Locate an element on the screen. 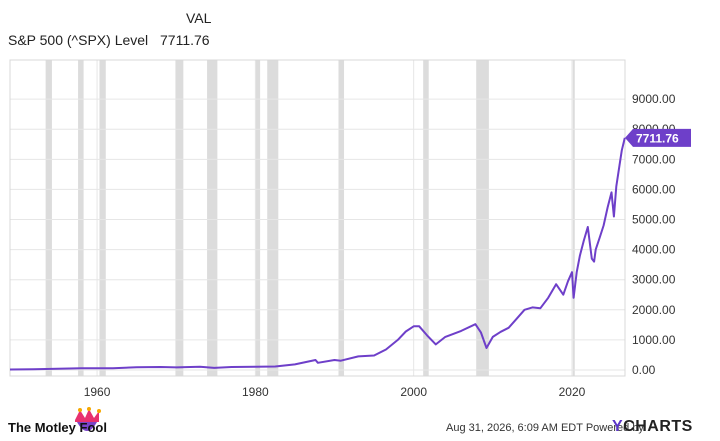 Image resolution: width=720 pixels, height=441 pixels. timestamp-text: Aug 31, 2026, 6:09 AM EDT is located at coordinates (514, 428).